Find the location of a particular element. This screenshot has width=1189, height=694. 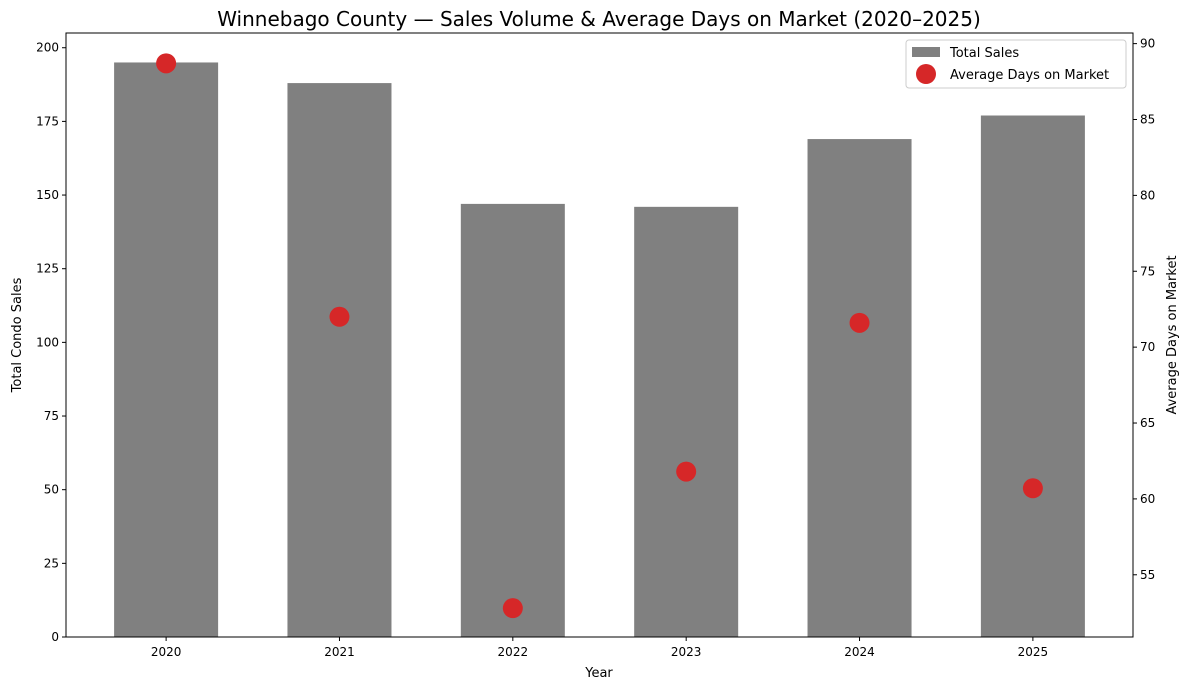

x-tick-label: 2020 is located at coordinates (166, 652).